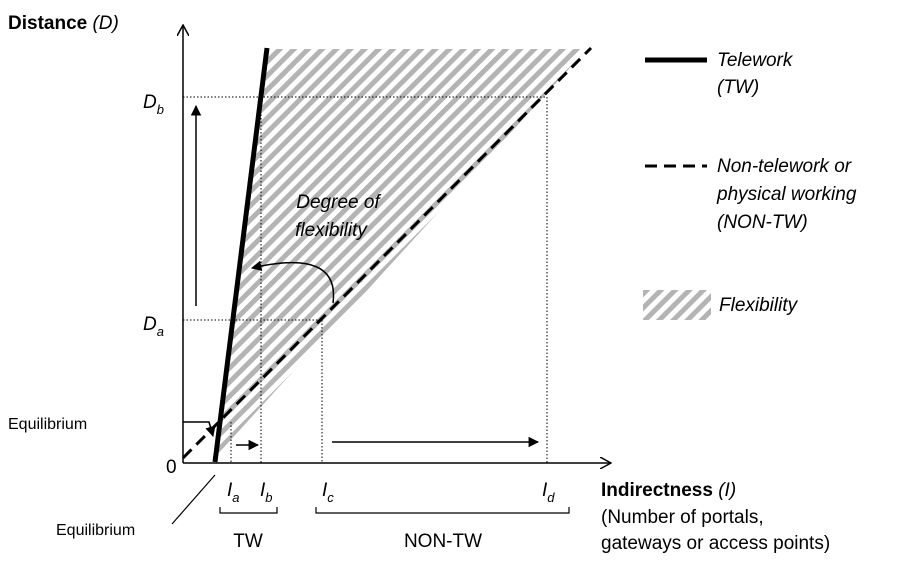  Describe the element at coordinates (548, 492) in the screenshot. I see `x-tick-id: Id` at that location.